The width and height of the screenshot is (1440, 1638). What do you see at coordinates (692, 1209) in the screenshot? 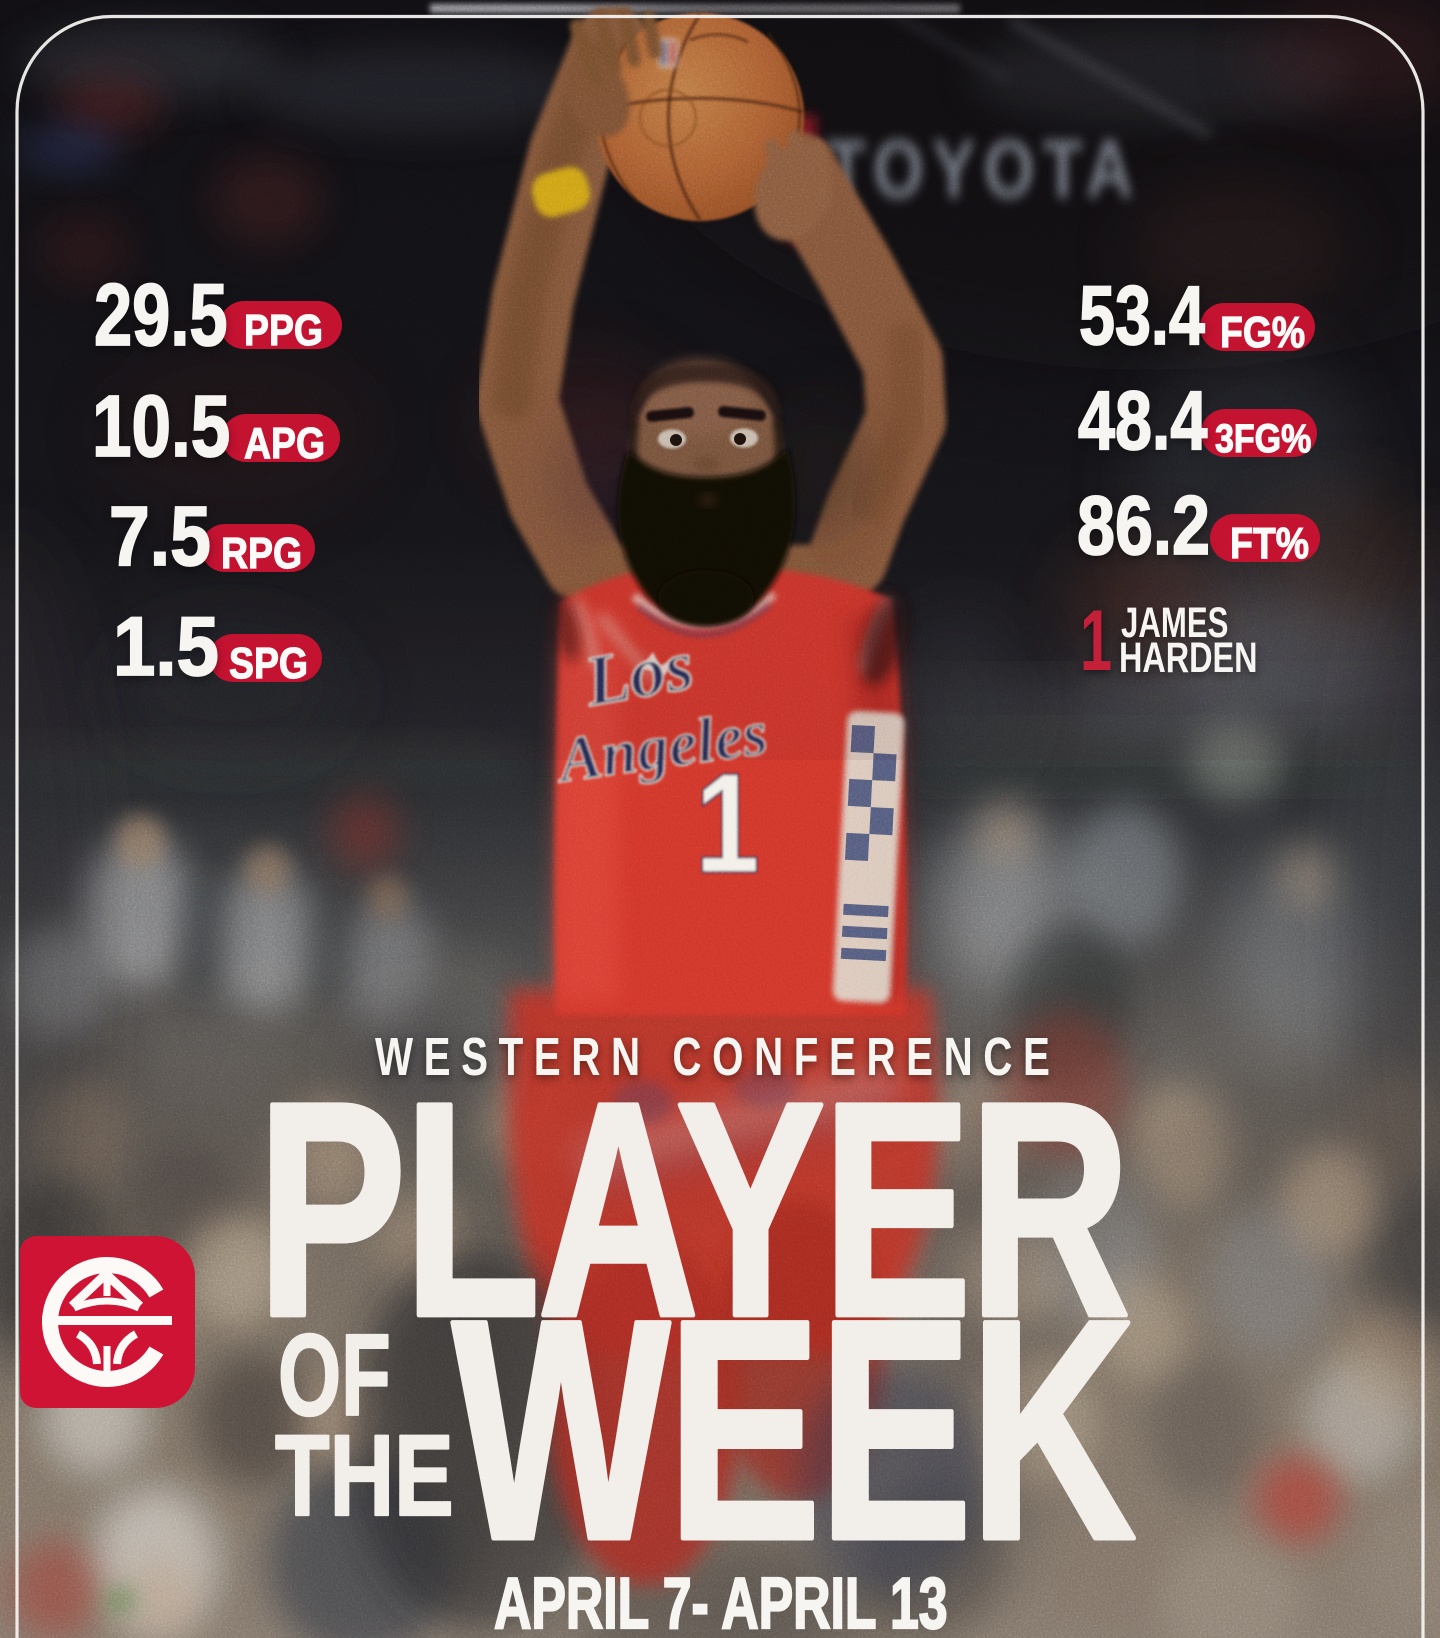
I see `svg-text: PLAYER` at bounding box center [692, 1209].